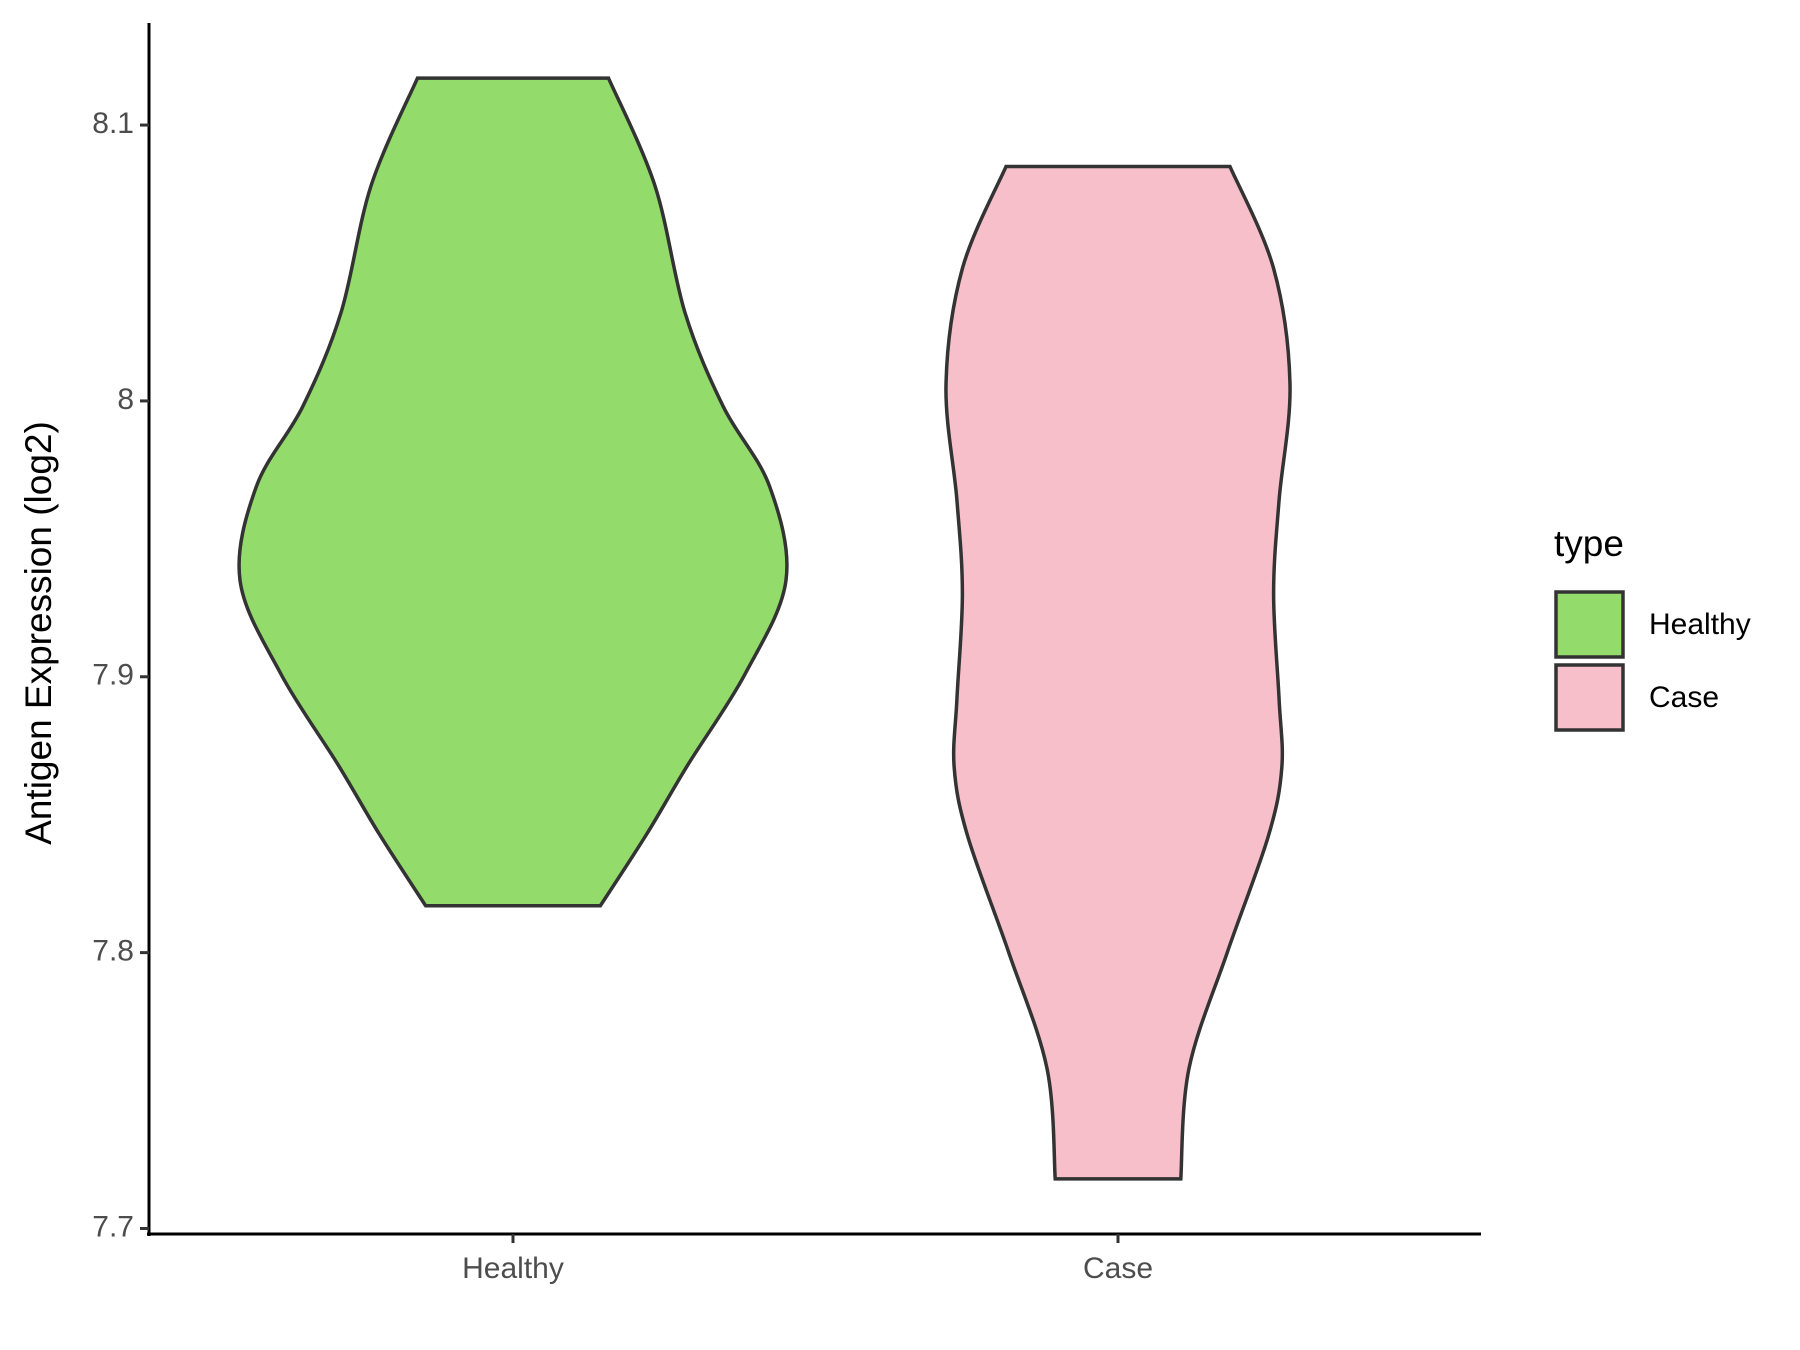 The image size is (1800, 1350). I want to click on y-axis-title: Antigen Expression (log2), so click(38, 633).